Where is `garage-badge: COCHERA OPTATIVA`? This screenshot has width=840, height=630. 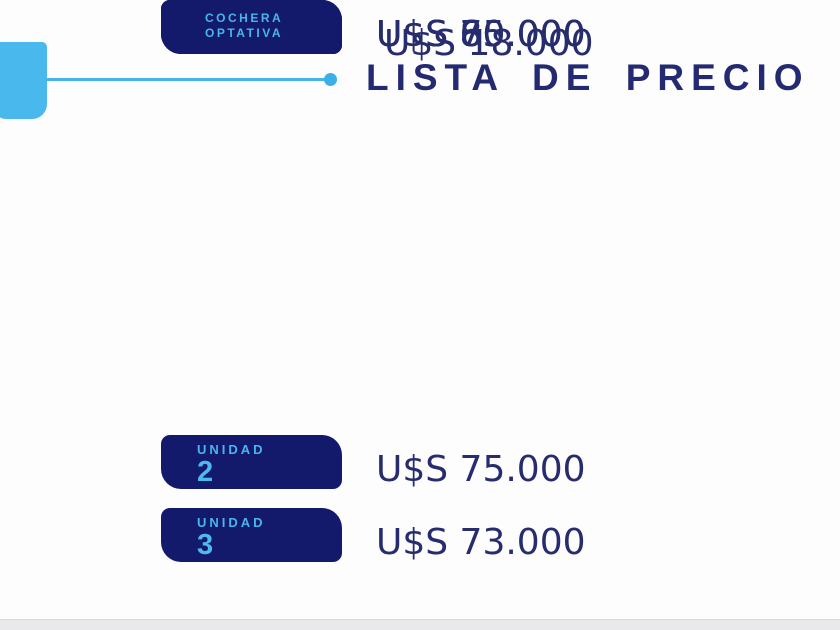
garage-badge: COCHERA OPTATIVA is located at coordinates (251, 25).